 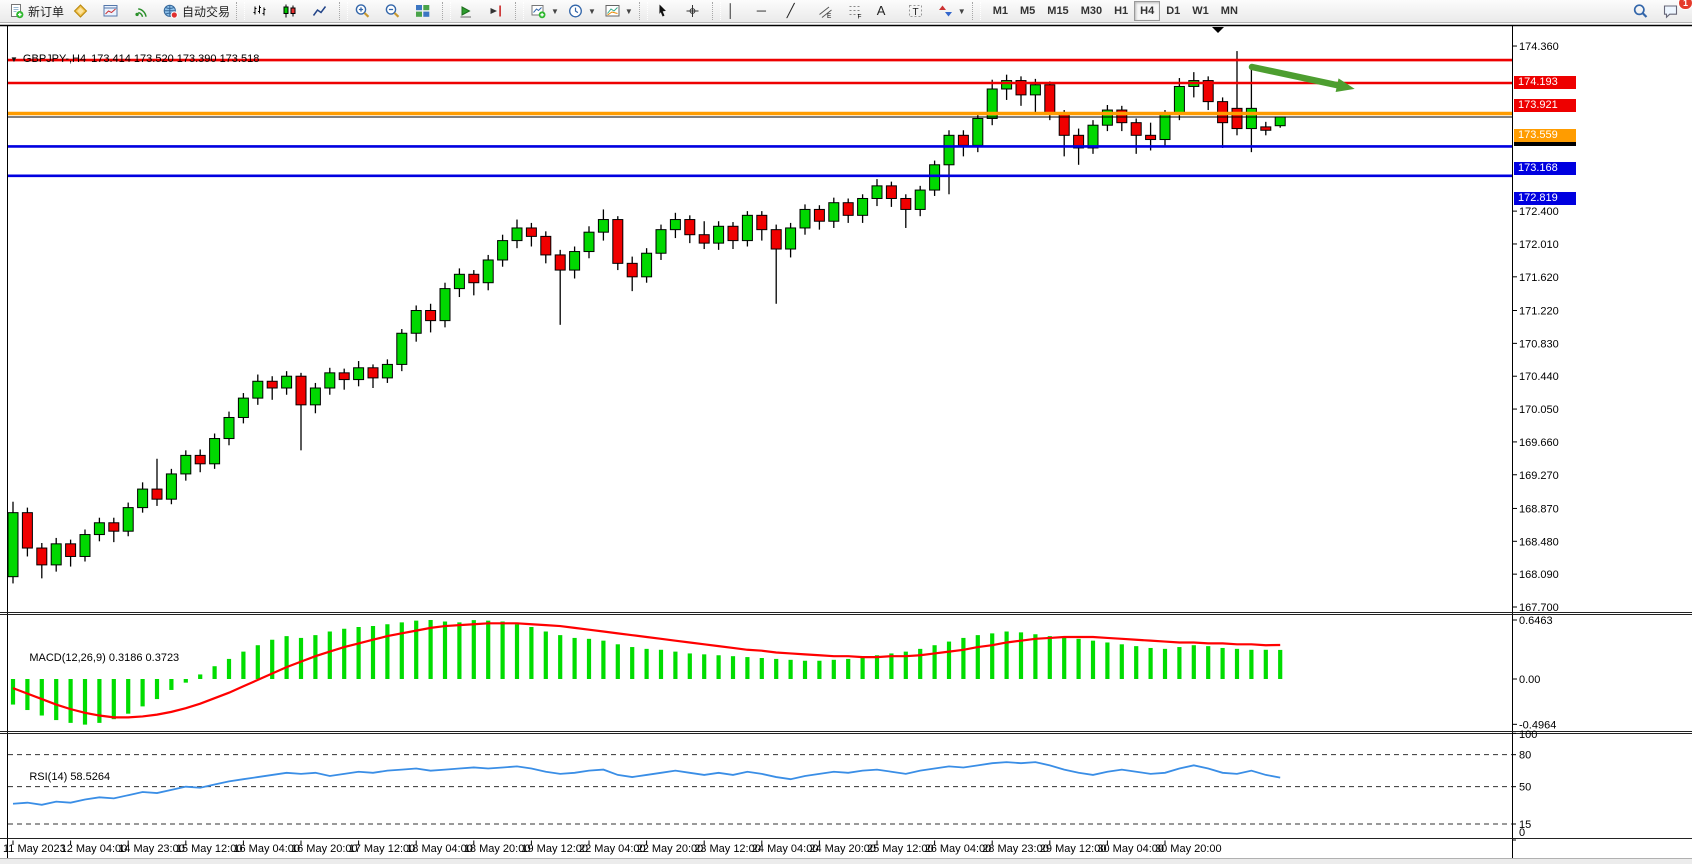 I want to click on svg-text: 170.440, so click(x=1539, y=377).